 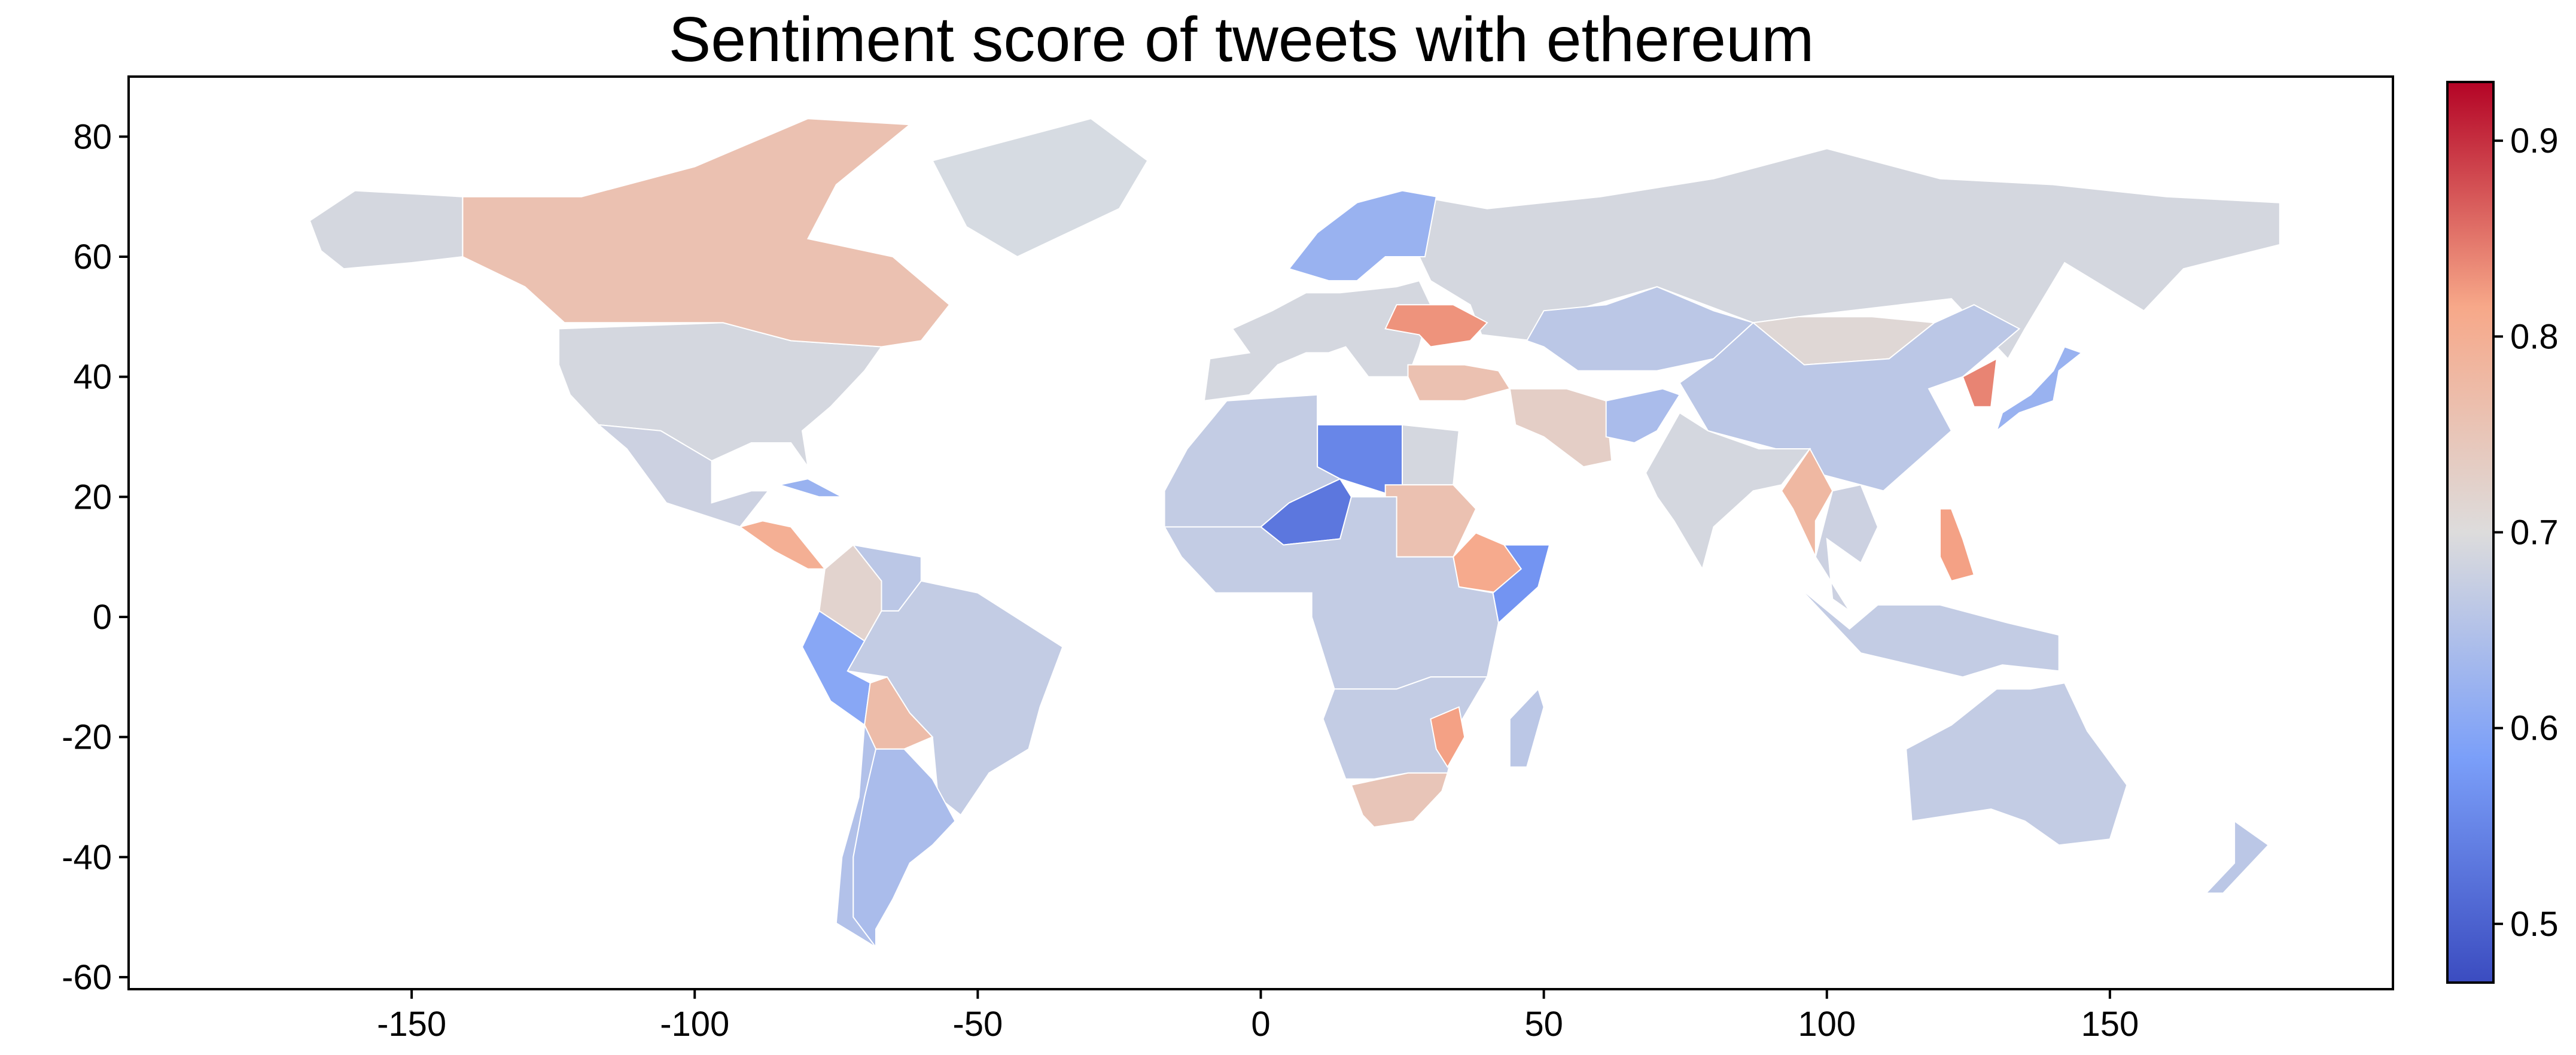 I want to click on colorbar: 0.5 0.6 0.7 0.8 0.9, so click(x=2502, y=532).